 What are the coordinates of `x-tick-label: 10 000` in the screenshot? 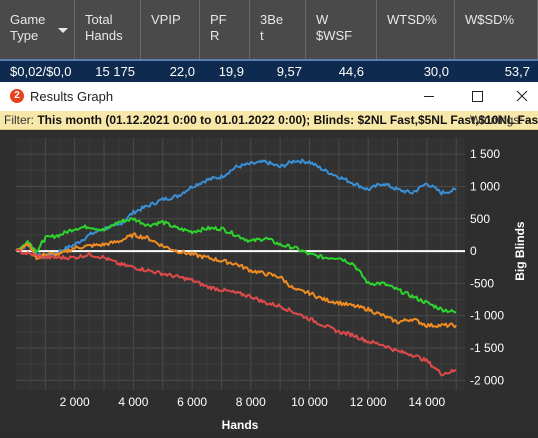 It's located at (309, 402).